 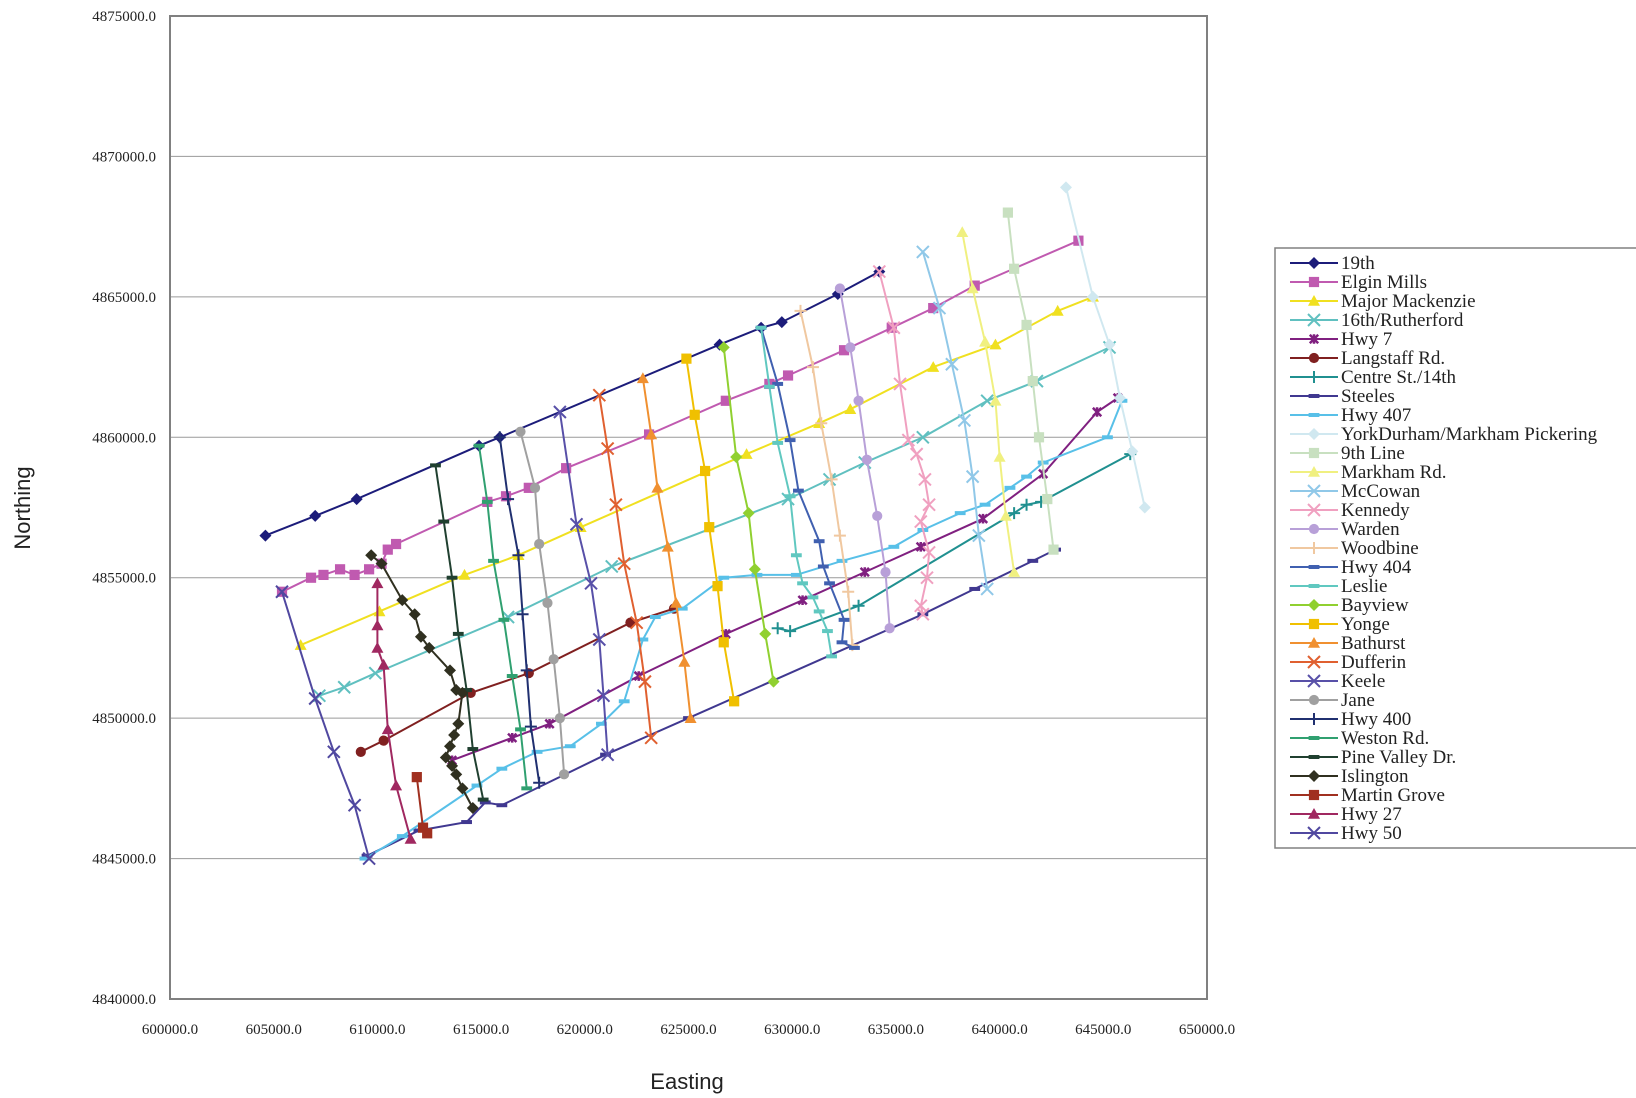 I want to click on legend-item: Islington, so click(x=1349, y=776).